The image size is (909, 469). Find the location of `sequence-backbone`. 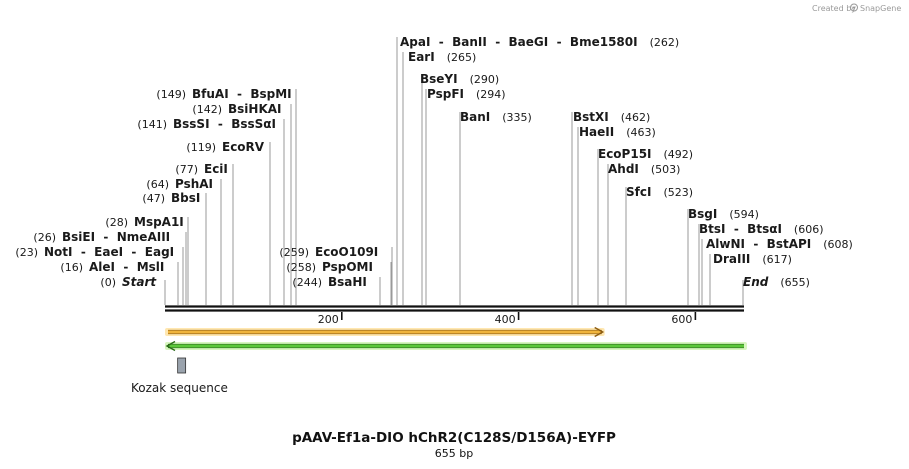

sequence-backbone is located at coordinates (454, 308).